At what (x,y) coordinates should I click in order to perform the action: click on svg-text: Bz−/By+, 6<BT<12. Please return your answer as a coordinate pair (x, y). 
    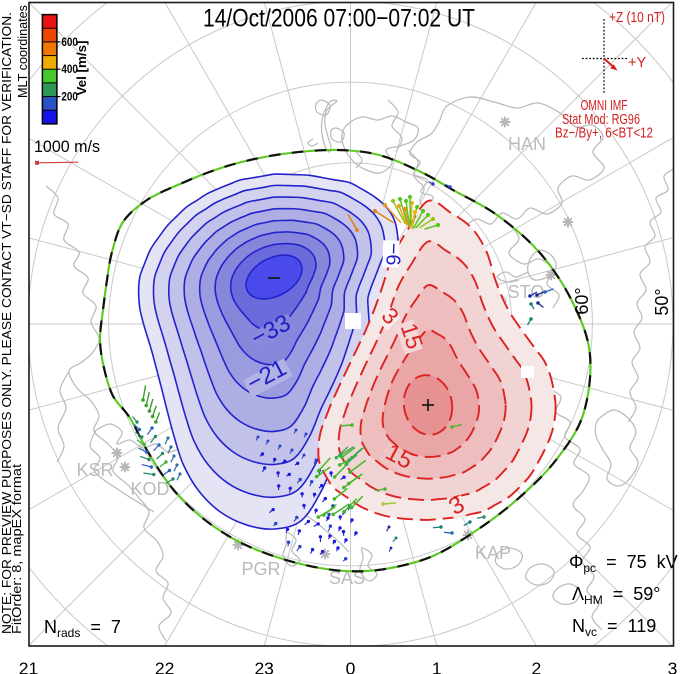
    Looking at the image, I should click on (604, 134).